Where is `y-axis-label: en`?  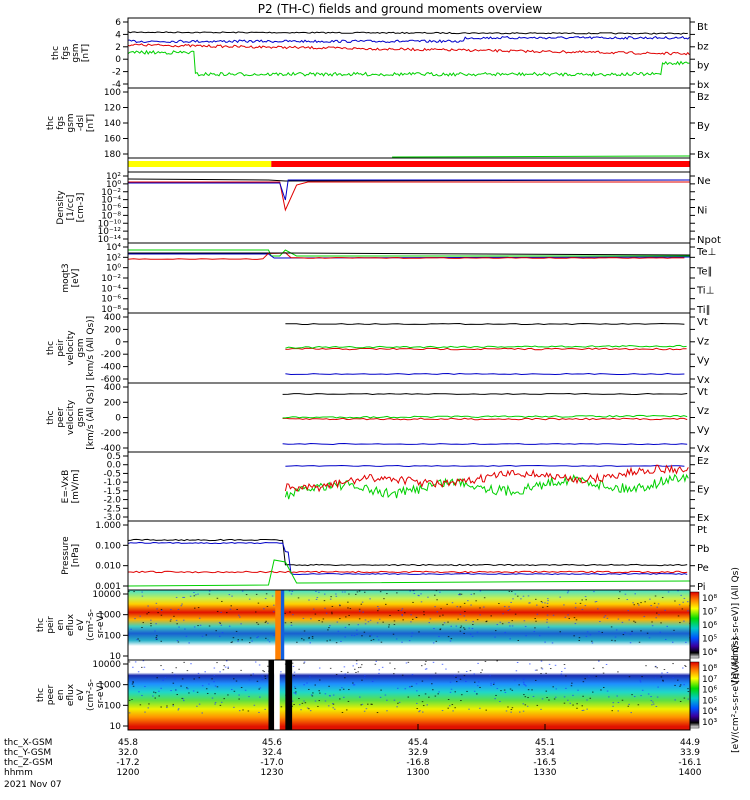
y-axis-label: en is located at coordinates (61, 694).